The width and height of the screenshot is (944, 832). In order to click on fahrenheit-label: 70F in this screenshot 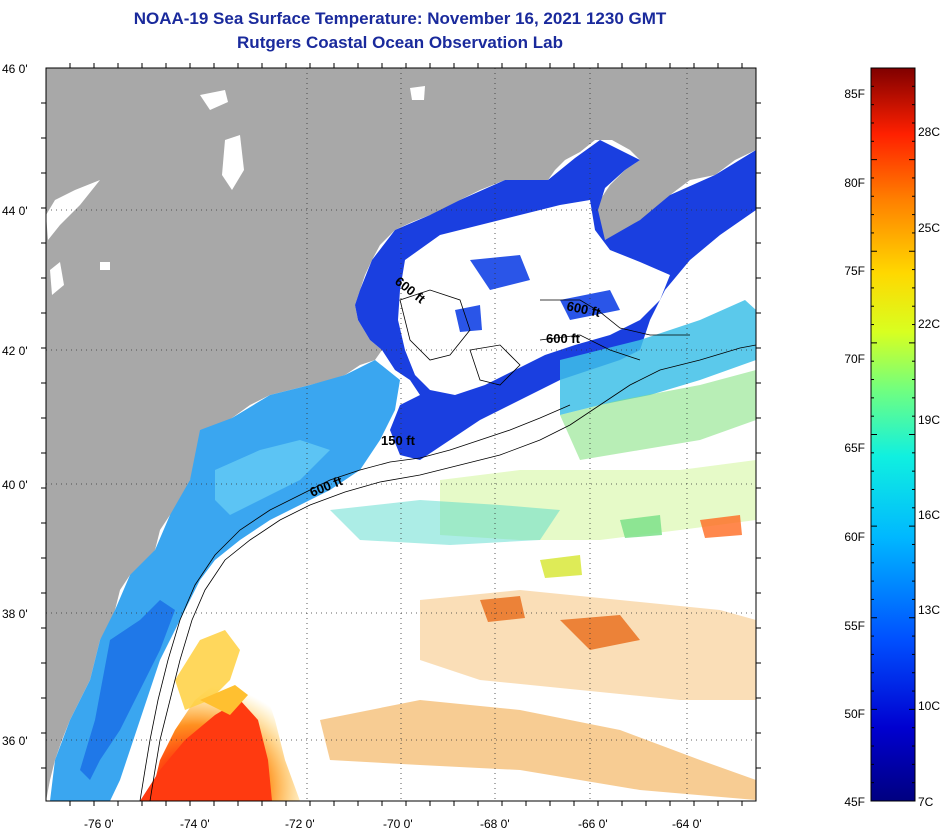, I will do `click(854, 359)`.